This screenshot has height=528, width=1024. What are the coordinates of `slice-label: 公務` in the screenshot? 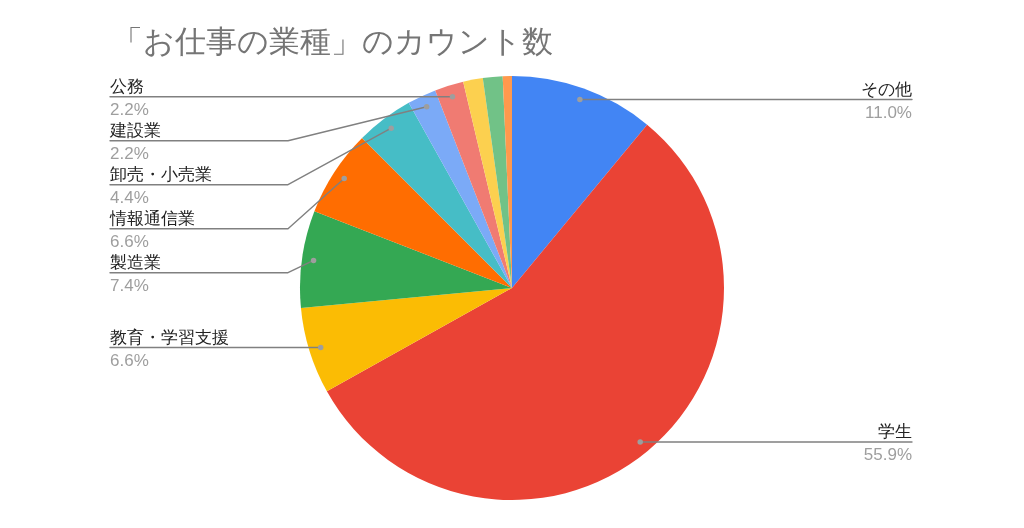 It's located at (127, 86).